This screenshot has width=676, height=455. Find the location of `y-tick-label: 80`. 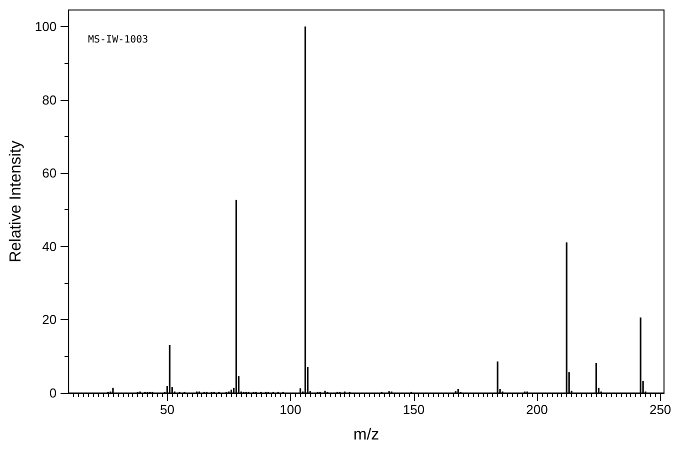

y-tick-label: 80 is located at coordinates (49, 100).